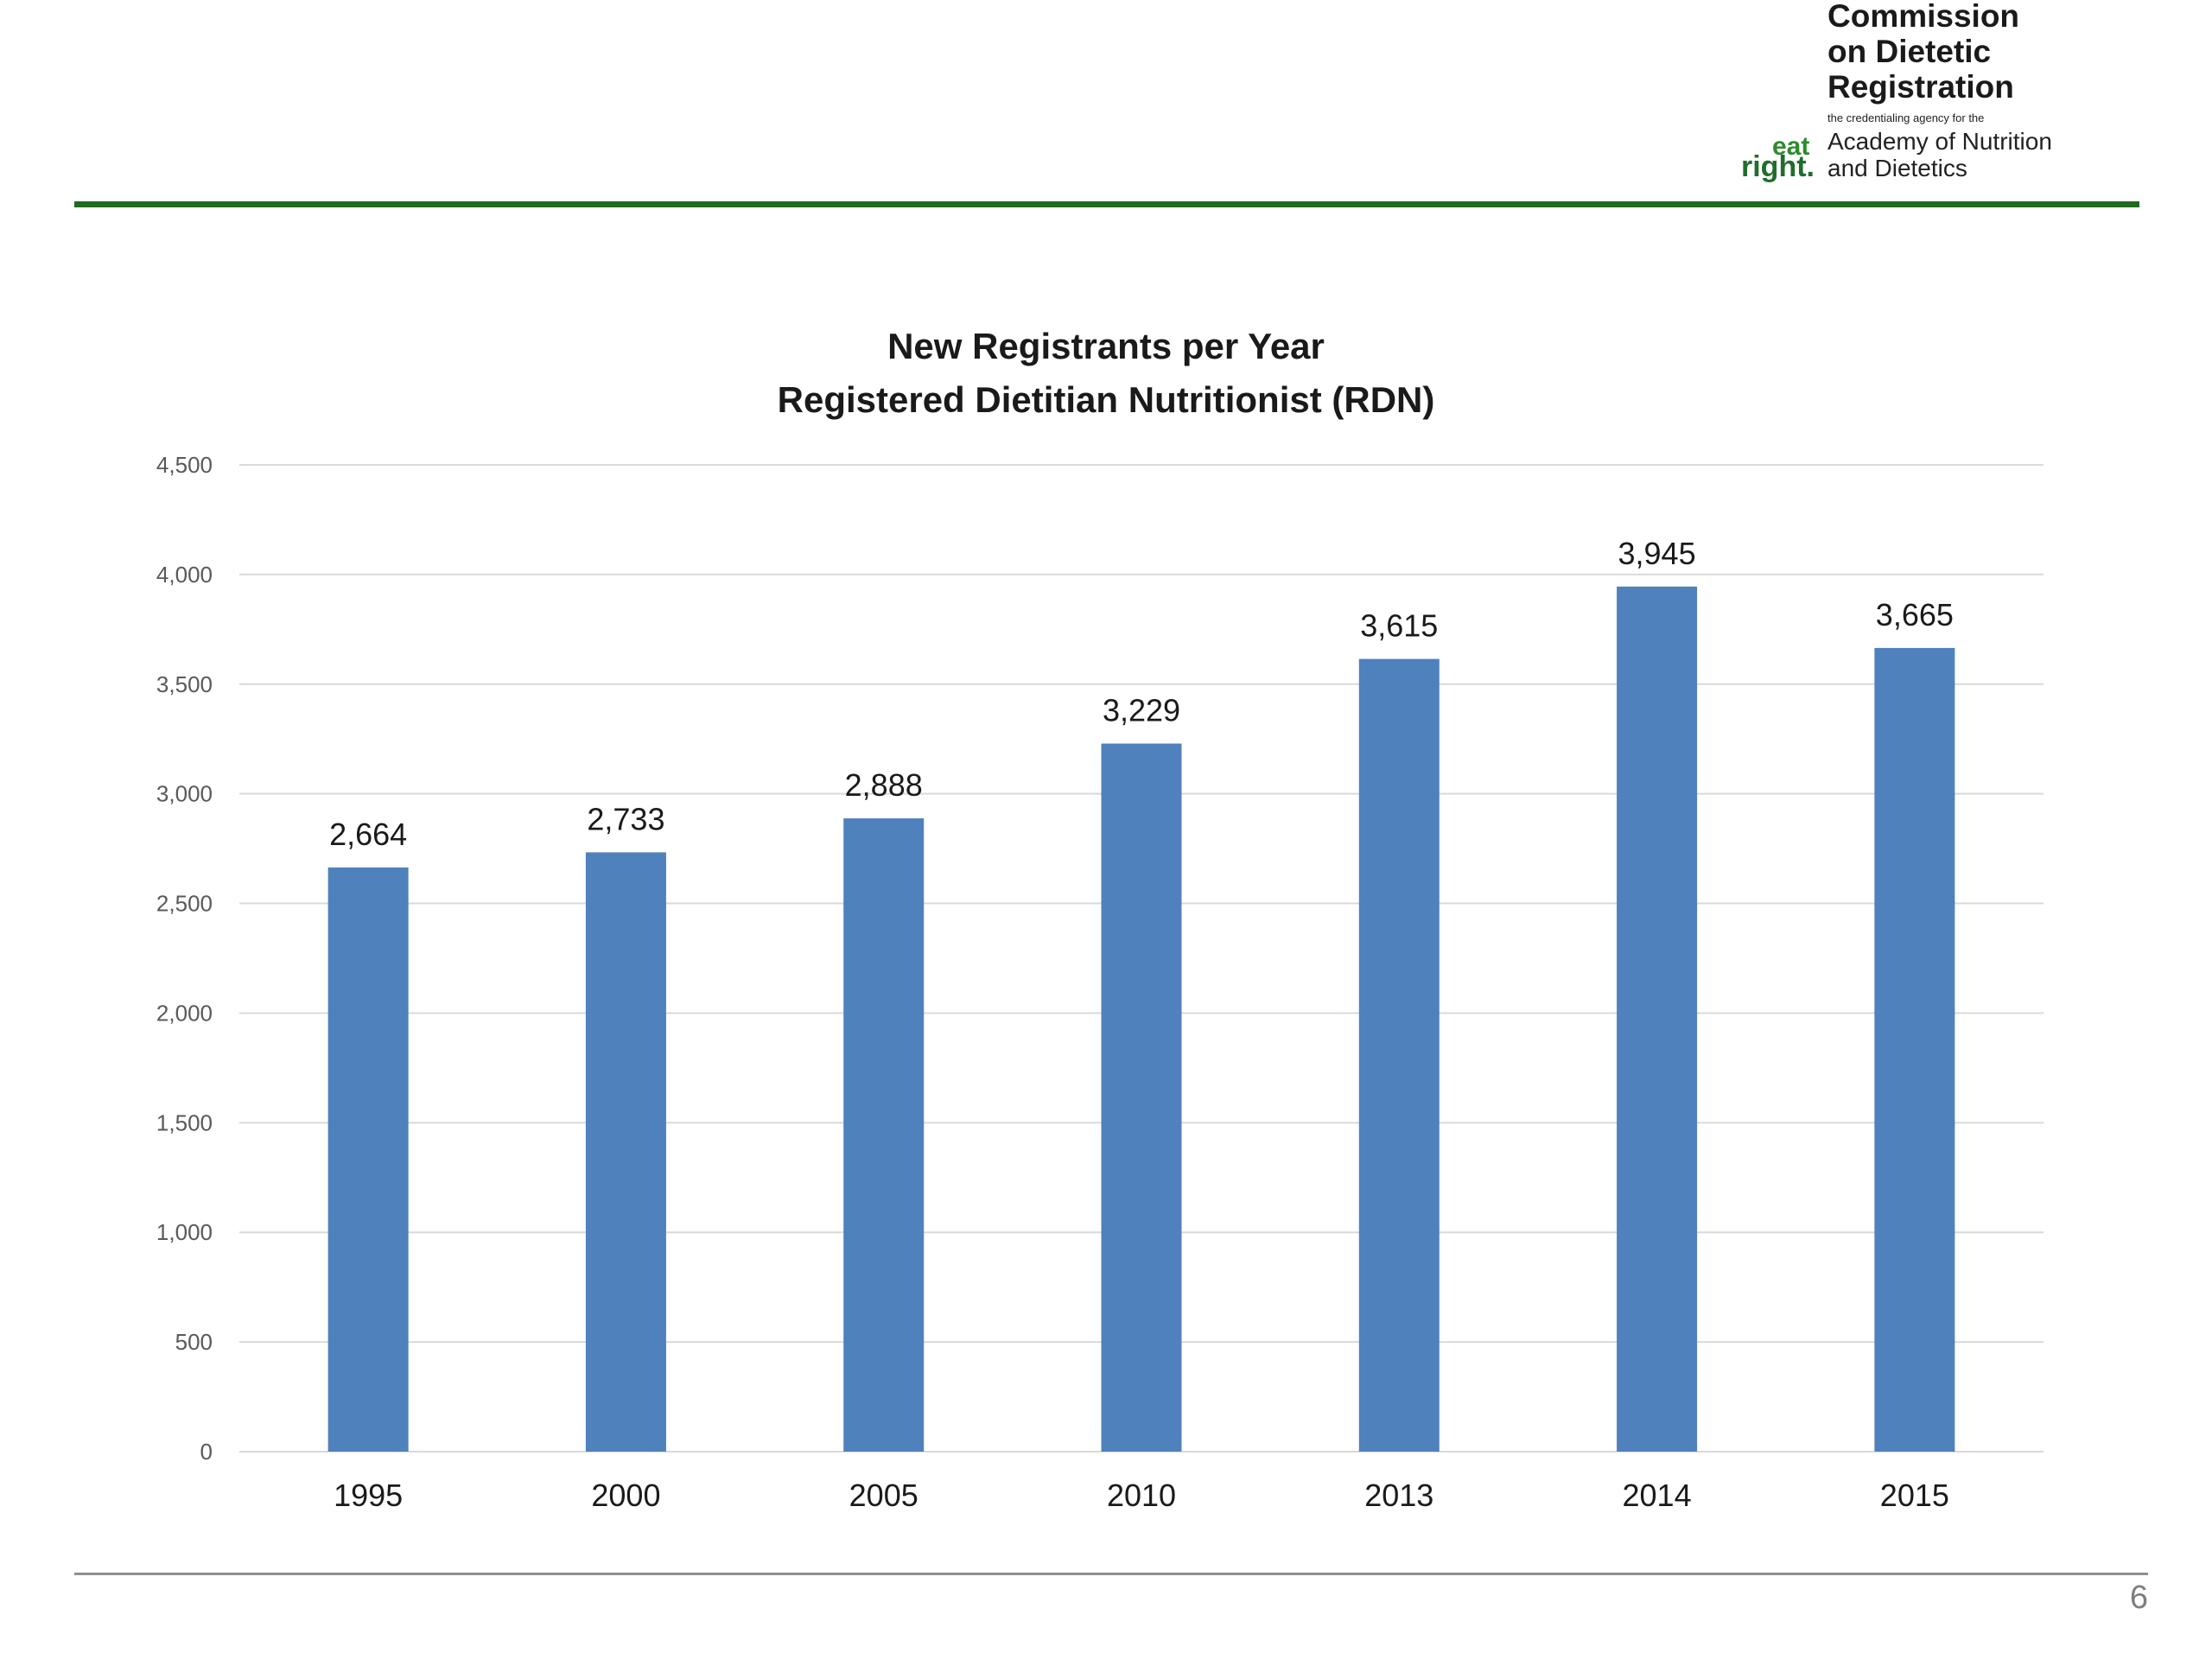 The height and width of the screenshot is (1659, 2212). What do you see at coordinates (884, 785) in the screenshot?
I see `data-label: 2,888` at bounding box center [884, 785].